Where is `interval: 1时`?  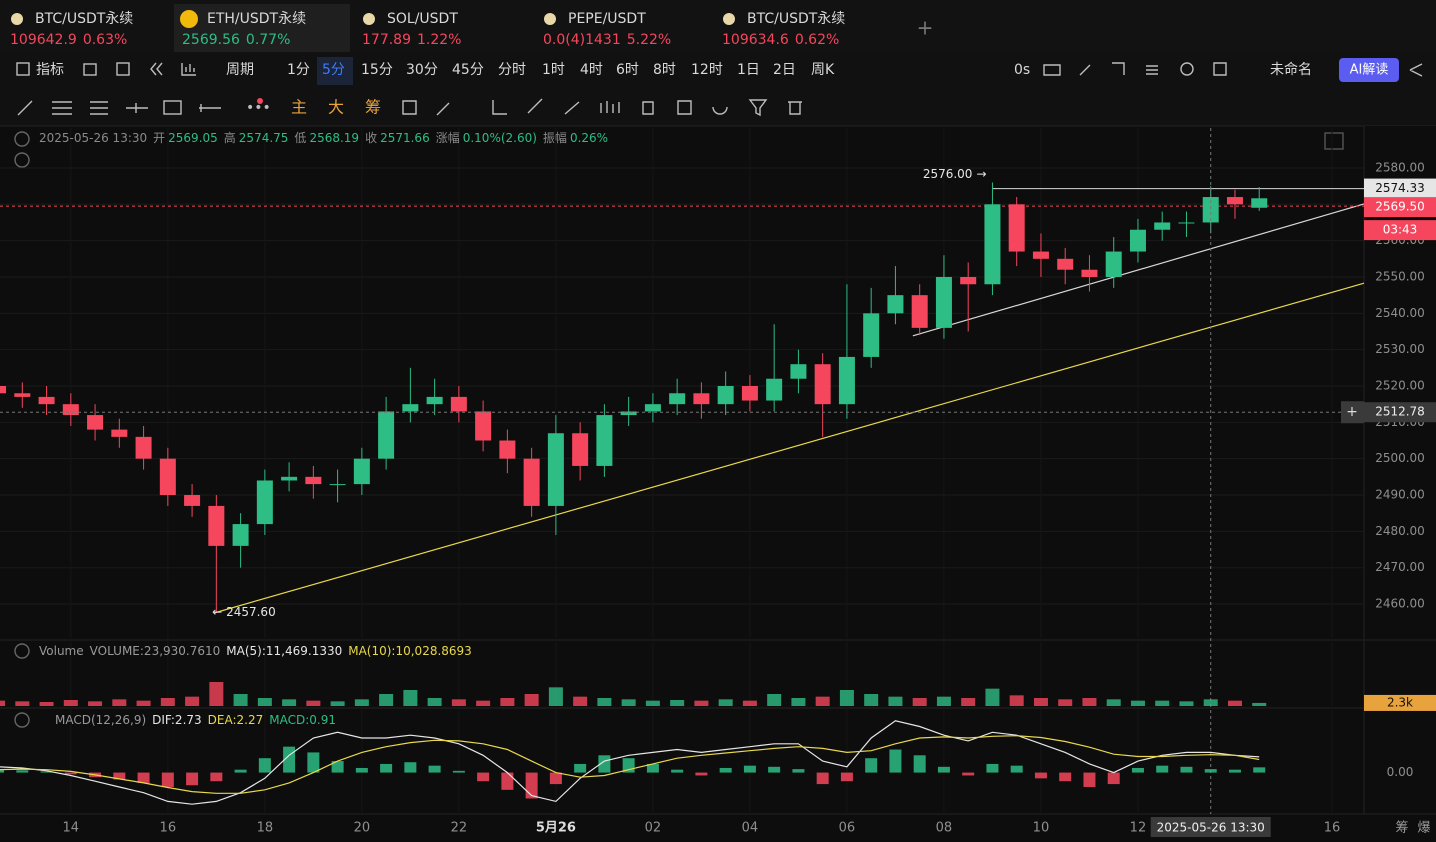 interval: 1时 is located at coordinates (553, 70).